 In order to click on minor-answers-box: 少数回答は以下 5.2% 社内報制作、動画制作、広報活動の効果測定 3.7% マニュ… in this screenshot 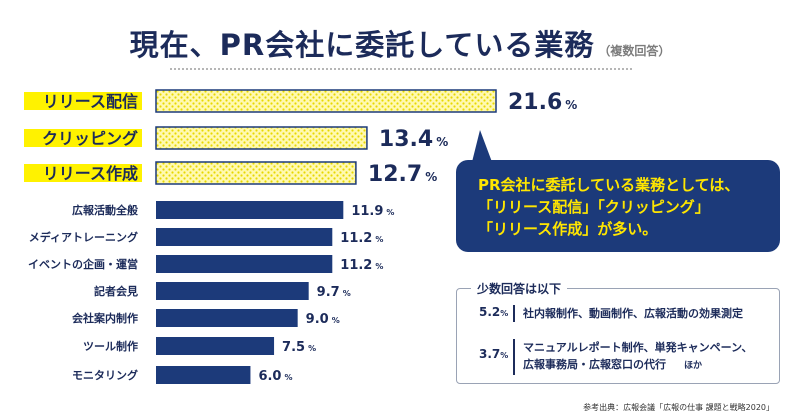, I will do `click(618, 332)`.